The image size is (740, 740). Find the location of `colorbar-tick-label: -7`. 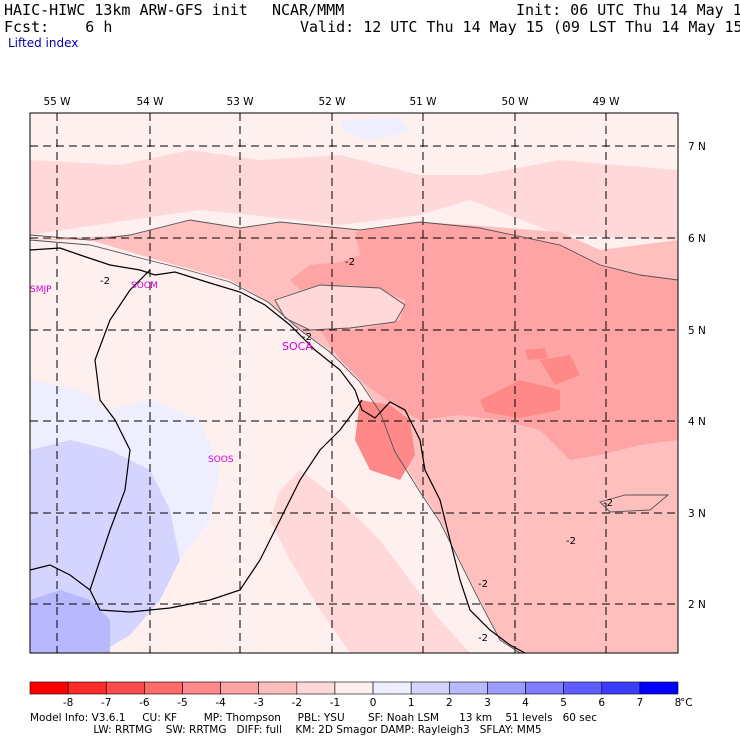

colorbar-tick-label: -7 is located at coordinates (106, 703).